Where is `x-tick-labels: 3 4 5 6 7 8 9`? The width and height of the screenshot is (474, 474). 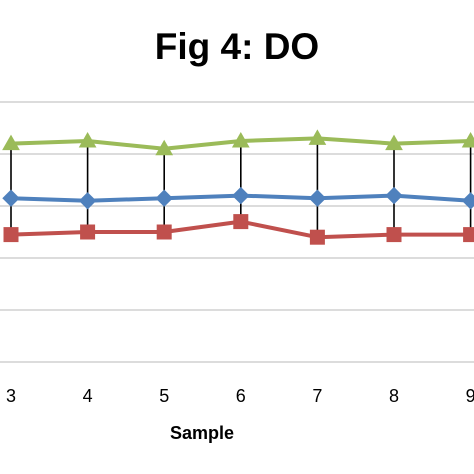 x-tick-labels: 3 4 5 6 7 8 9 is located at coordinates (240, 396).